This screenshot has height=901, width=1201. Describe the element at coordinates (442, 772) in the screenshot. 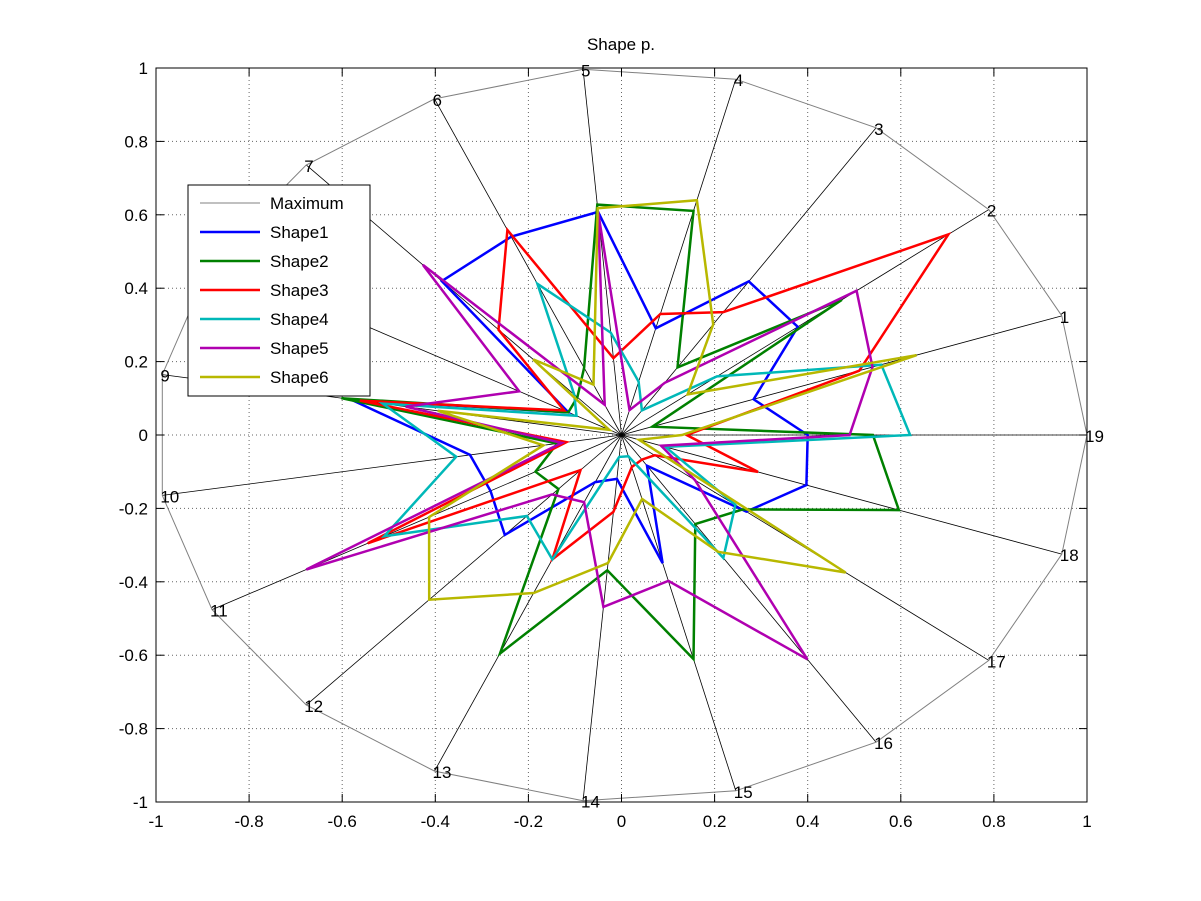

I see `spoke-label: 13` at that location.